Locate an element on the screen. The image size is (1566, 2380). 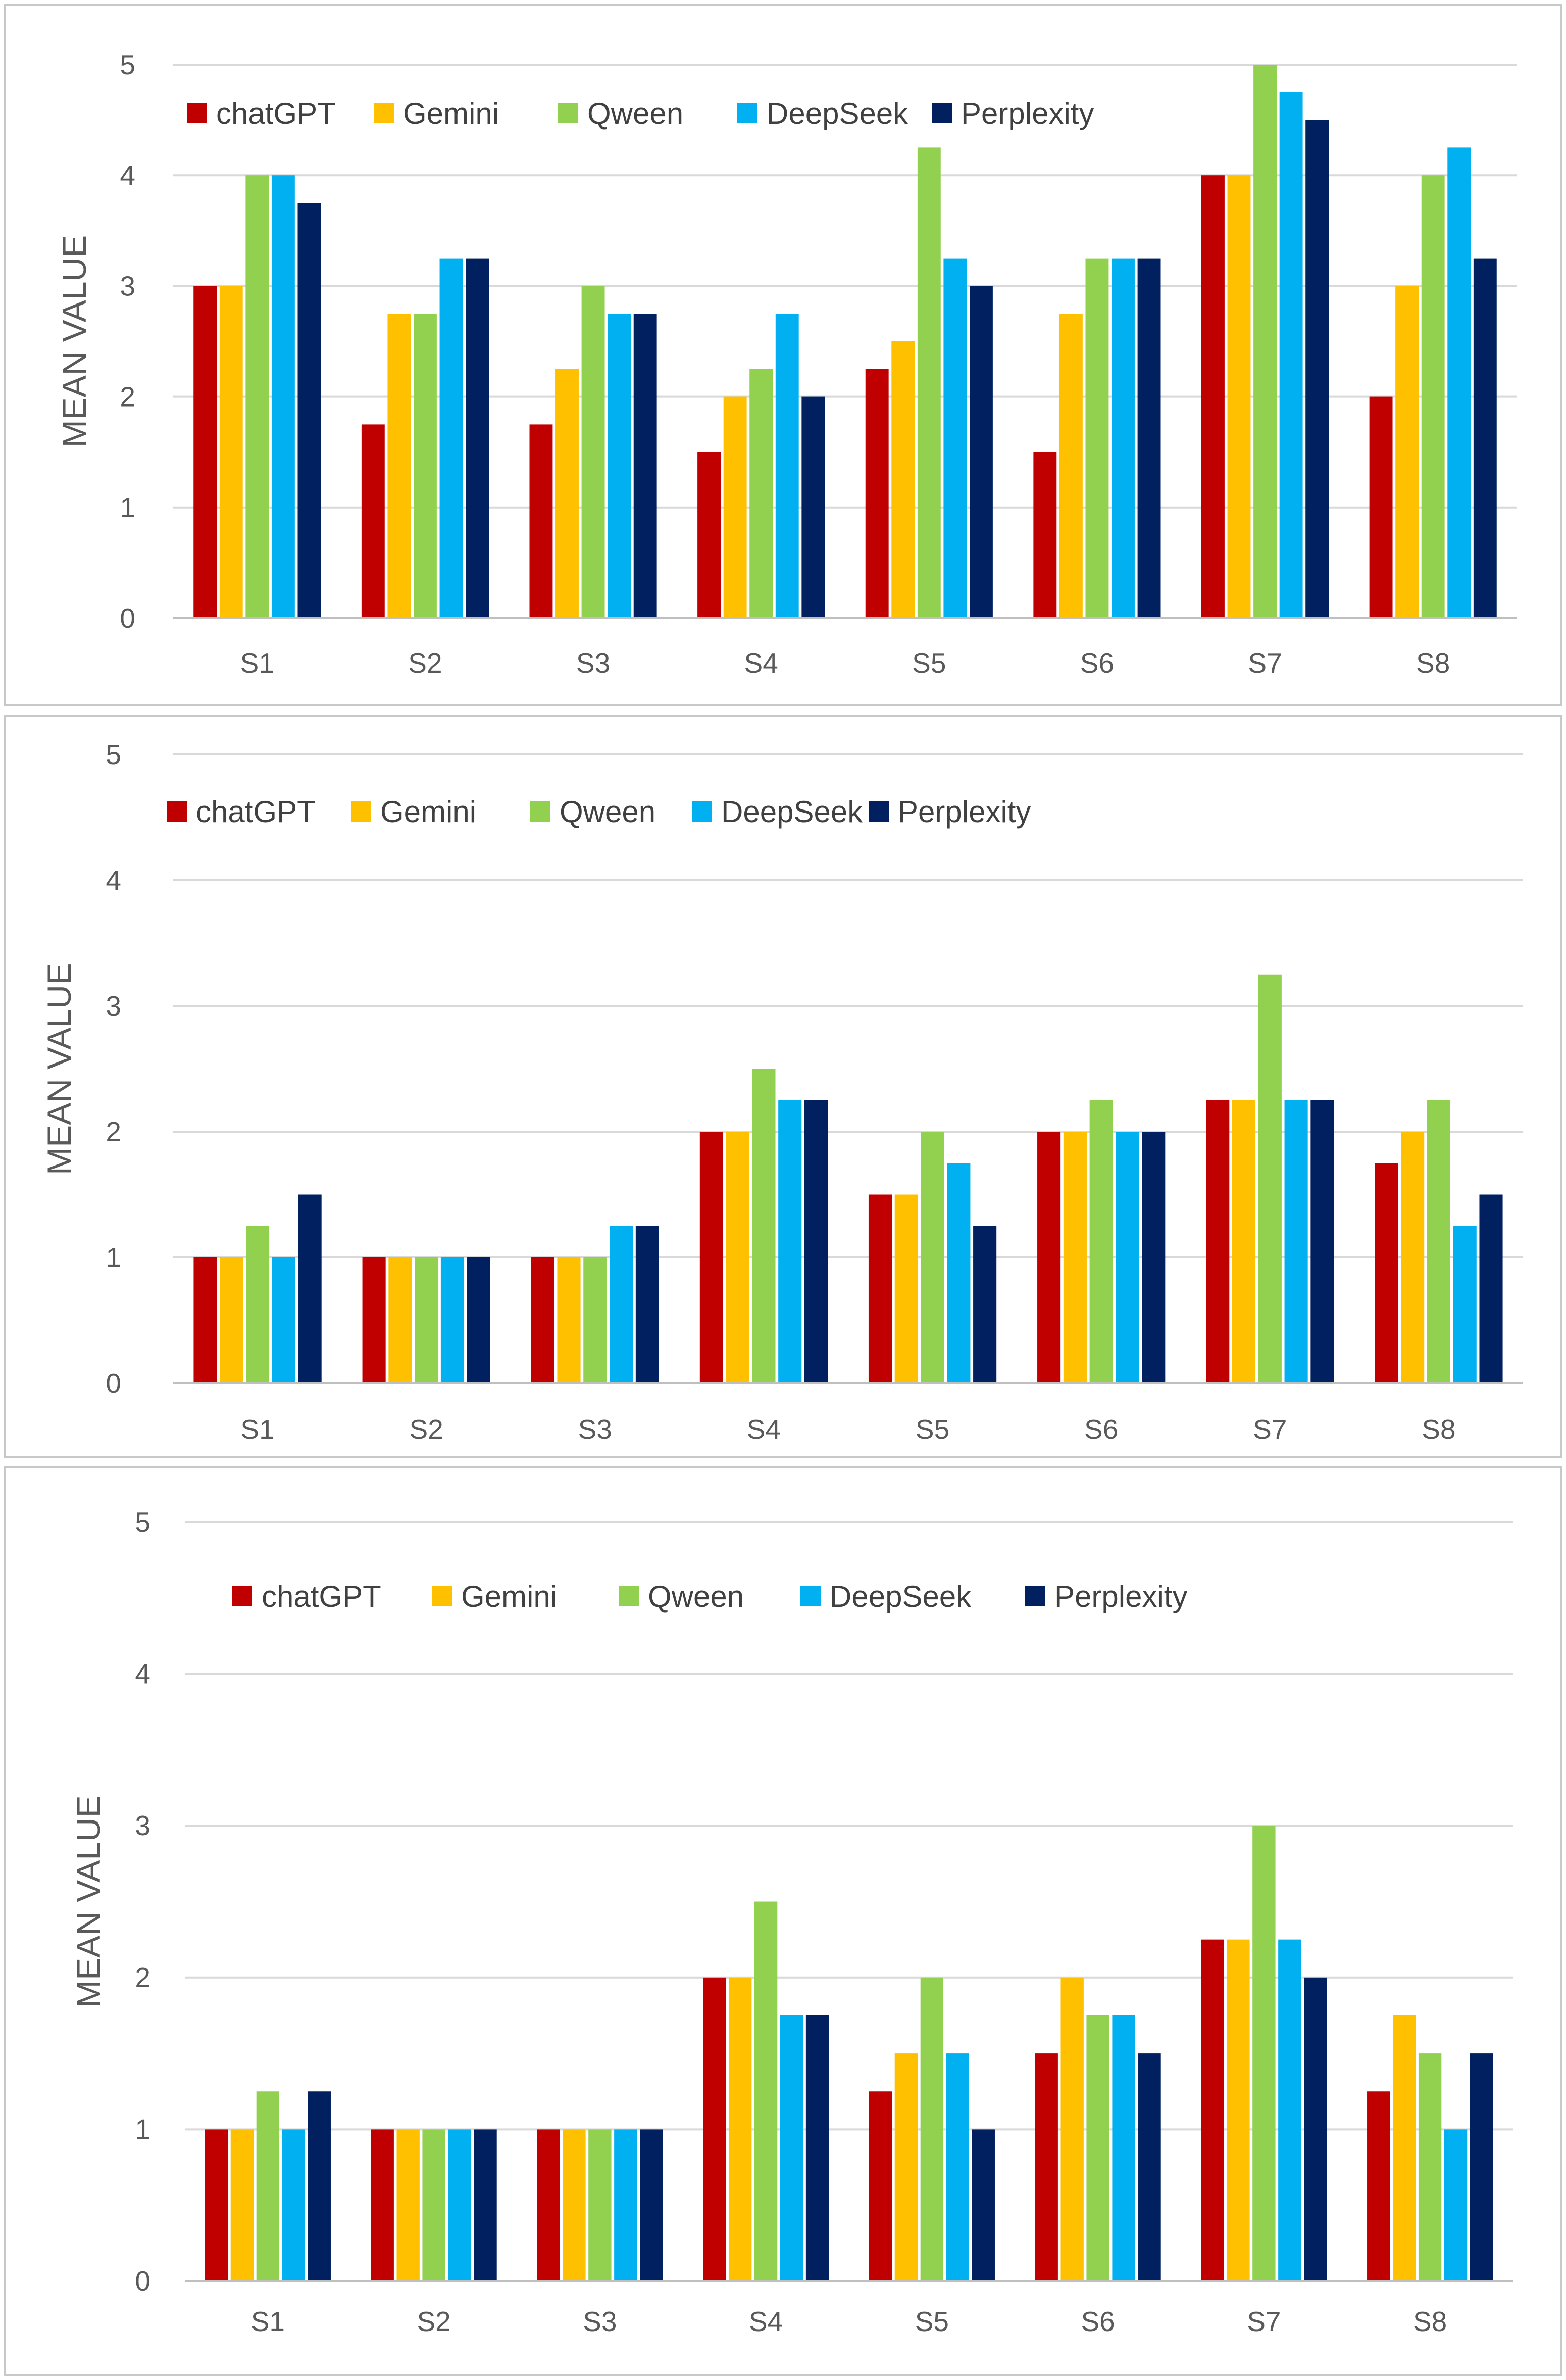
legend-label-3-Gemini: Gemini is located at coordinates (509, 1597).